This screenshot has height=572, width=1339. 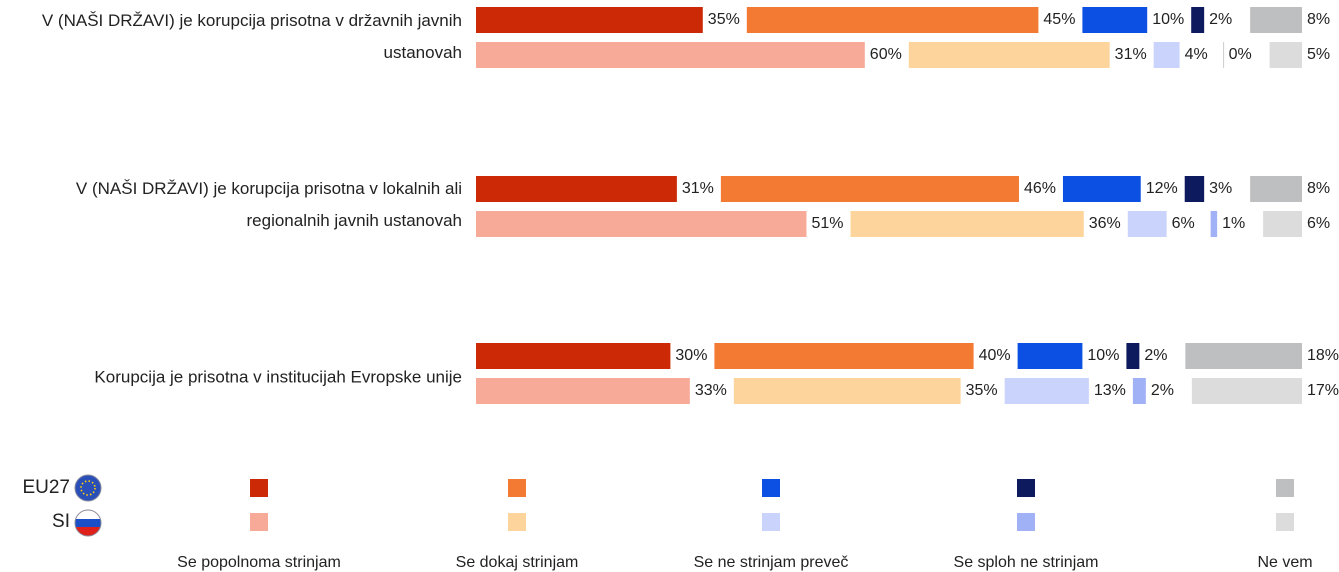 What do you see at coordinates (995, 355) in the screenshot?
I see `value-label: 40%` at bounding box center [995, 355].